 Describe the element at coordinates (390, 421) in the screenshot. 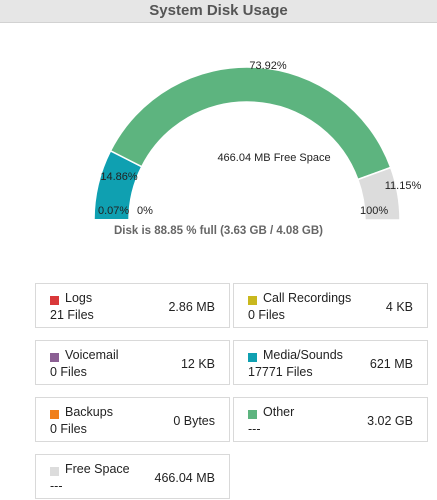

I see `card-size: 3.02 GB` at that location.